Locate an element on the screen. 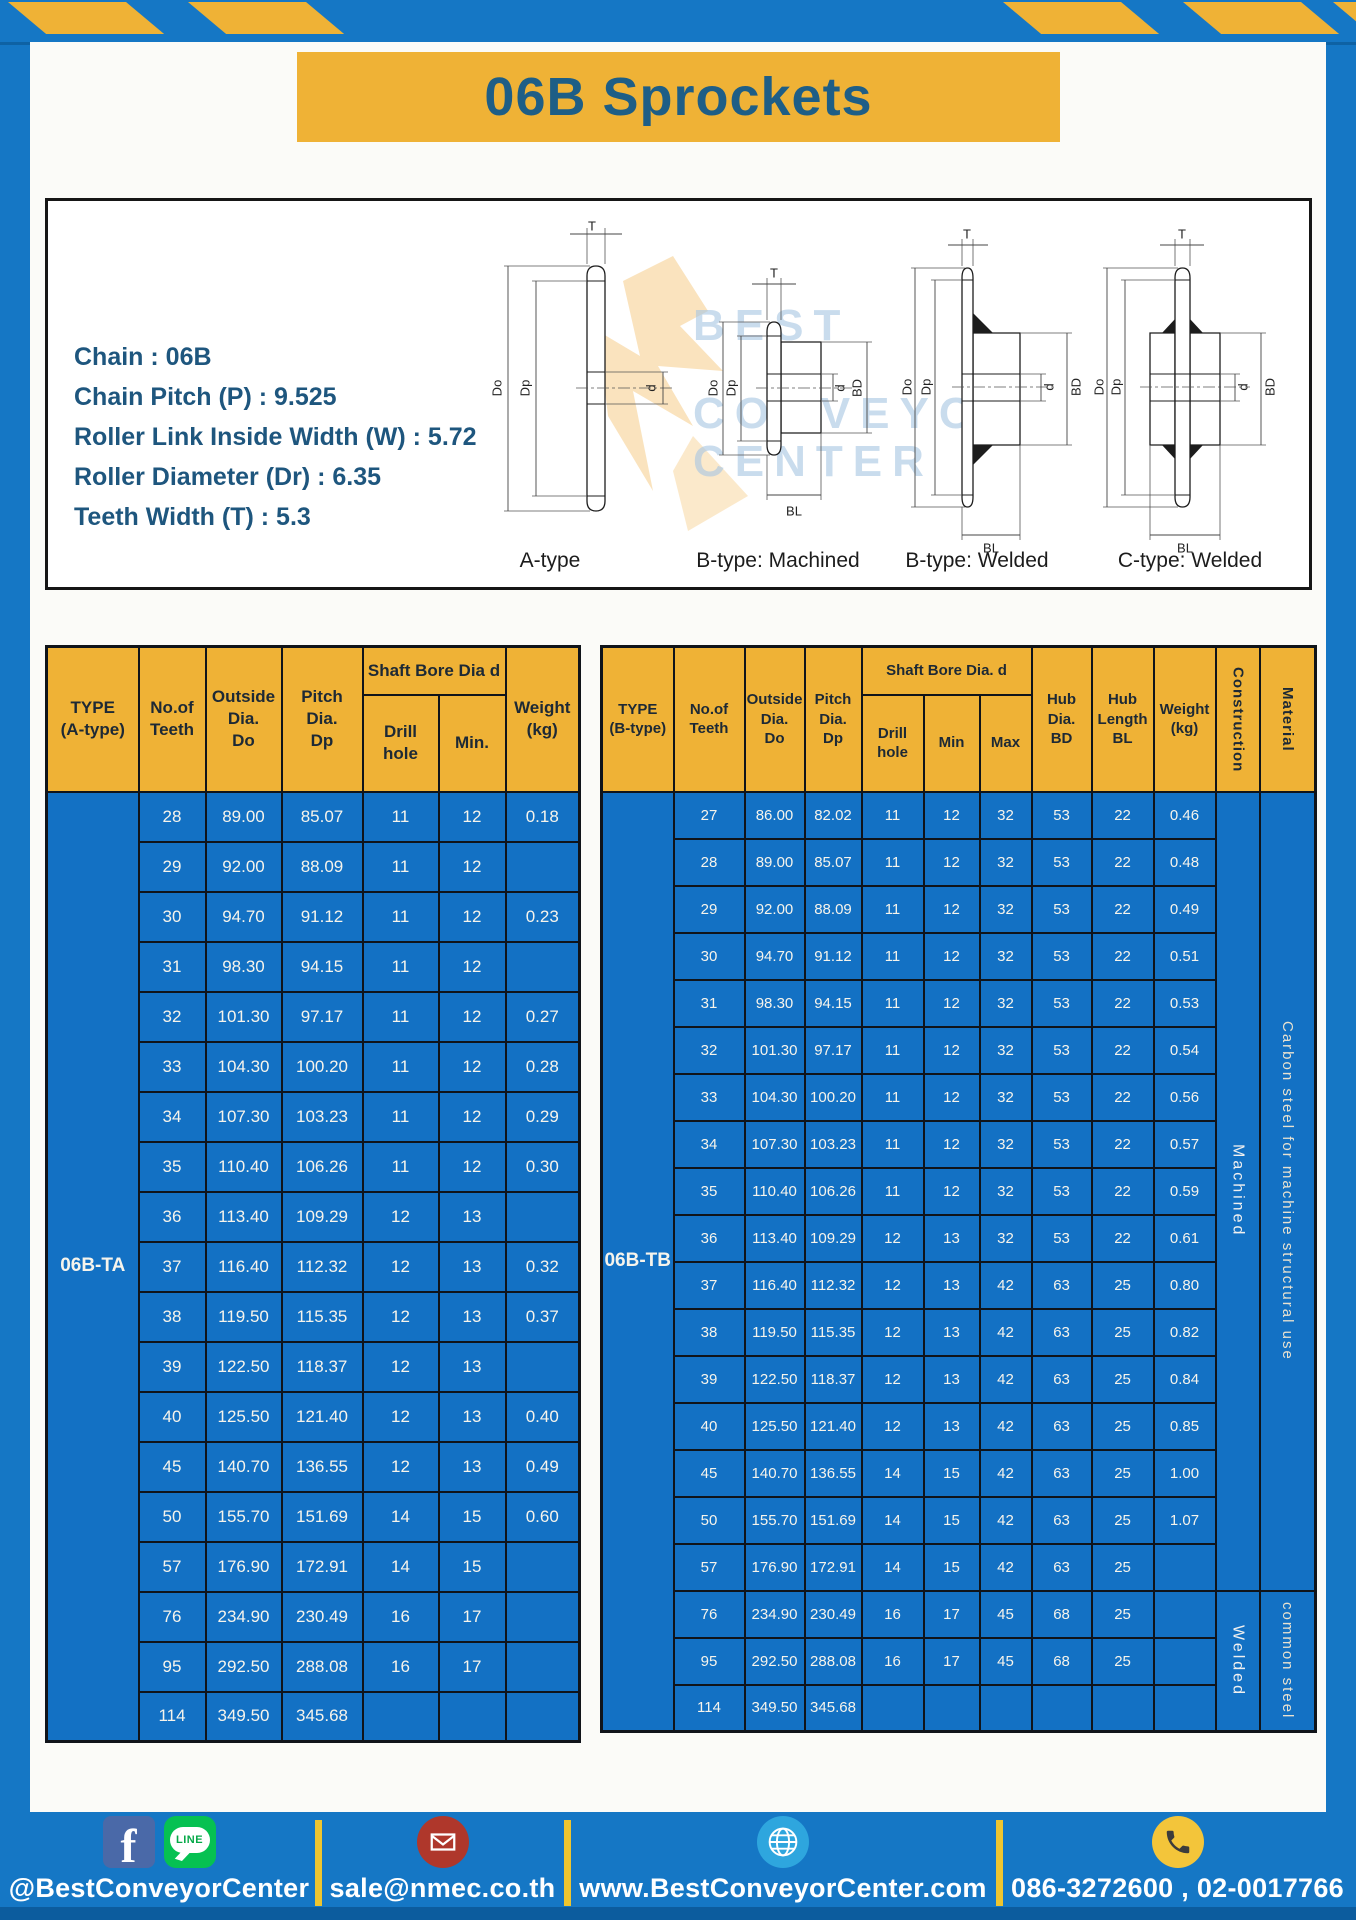  table-cell: 40 is located at coordinates (709, 1426).